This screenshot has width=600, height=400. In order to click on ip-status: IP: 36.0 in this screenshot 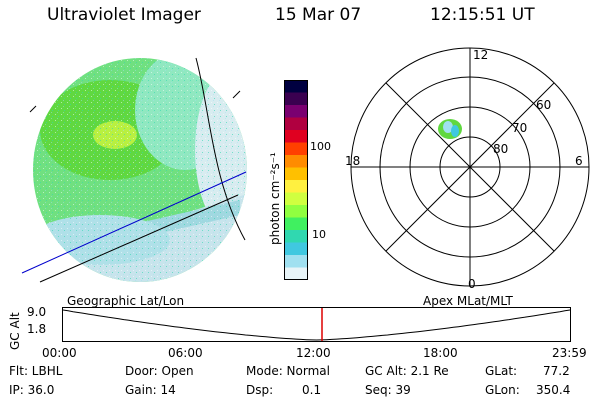, I will do `click(32, 390)`.